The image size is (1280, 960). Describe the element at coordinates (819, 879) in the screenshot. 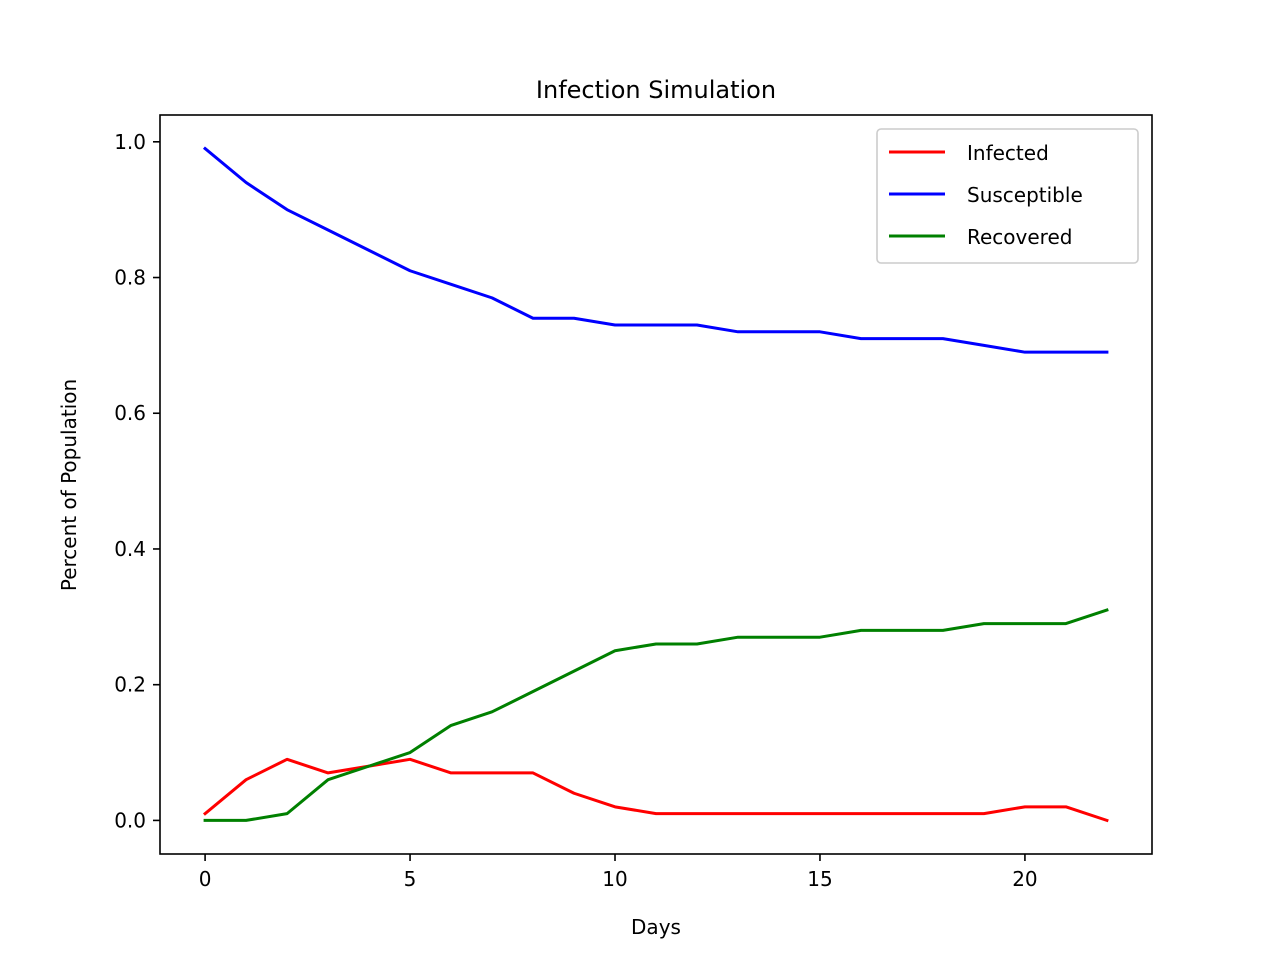

I see `x-tick-label: 15` at that location.